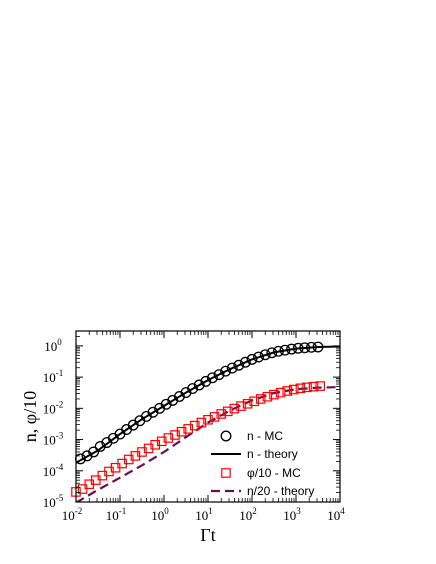 The image size is (436, 564). I want to click on x-tick-label: 10⁻¹, so click(116, 514).